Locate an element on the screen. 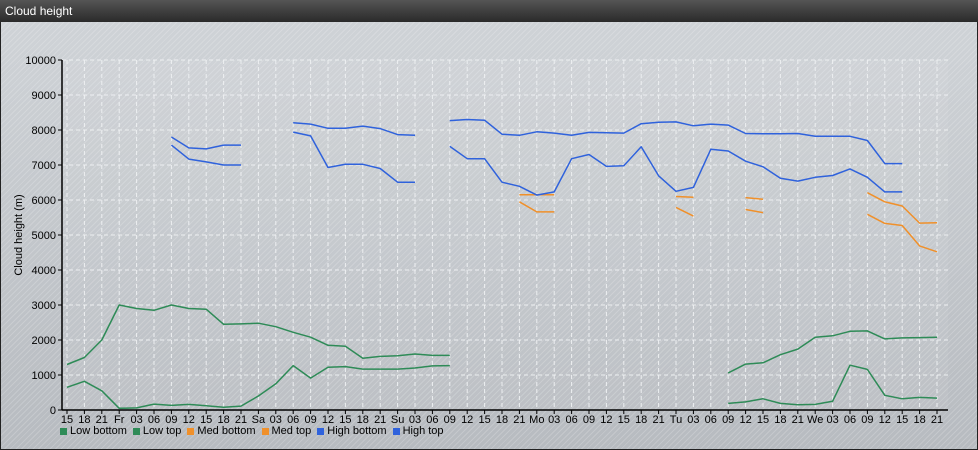  x-tick-label: We is located at coordinates (815, 420).